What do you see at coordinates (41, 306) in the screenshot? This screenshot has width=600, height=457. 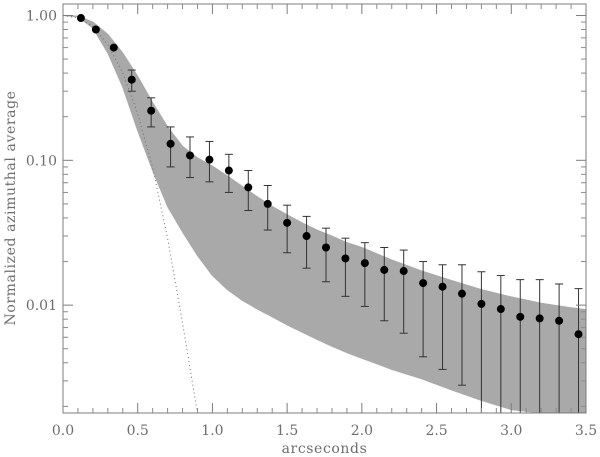 I see `y-tick-label: 0.01` at bounding box center [41, 306].